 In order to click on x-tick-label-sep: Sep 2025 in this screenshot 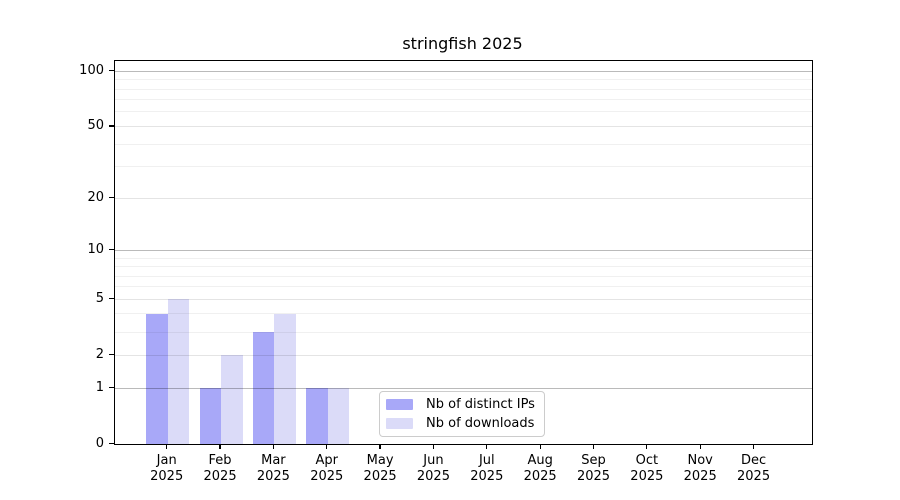, I will do `click(593, 468)`.